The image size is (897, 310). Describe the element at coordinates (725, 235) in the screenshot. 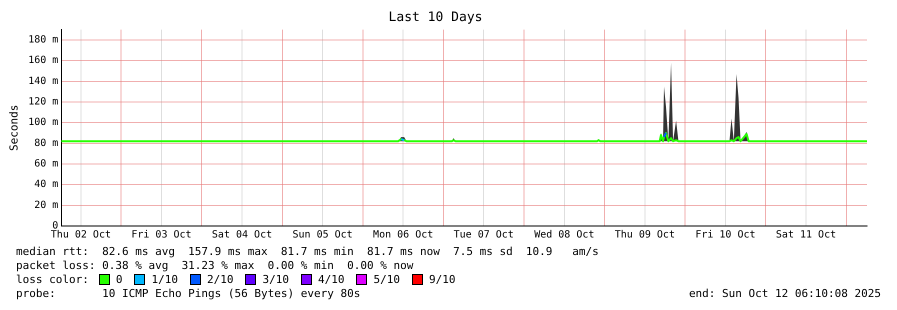

I see `x-tick-label: Fri 10 Oct` at that location.